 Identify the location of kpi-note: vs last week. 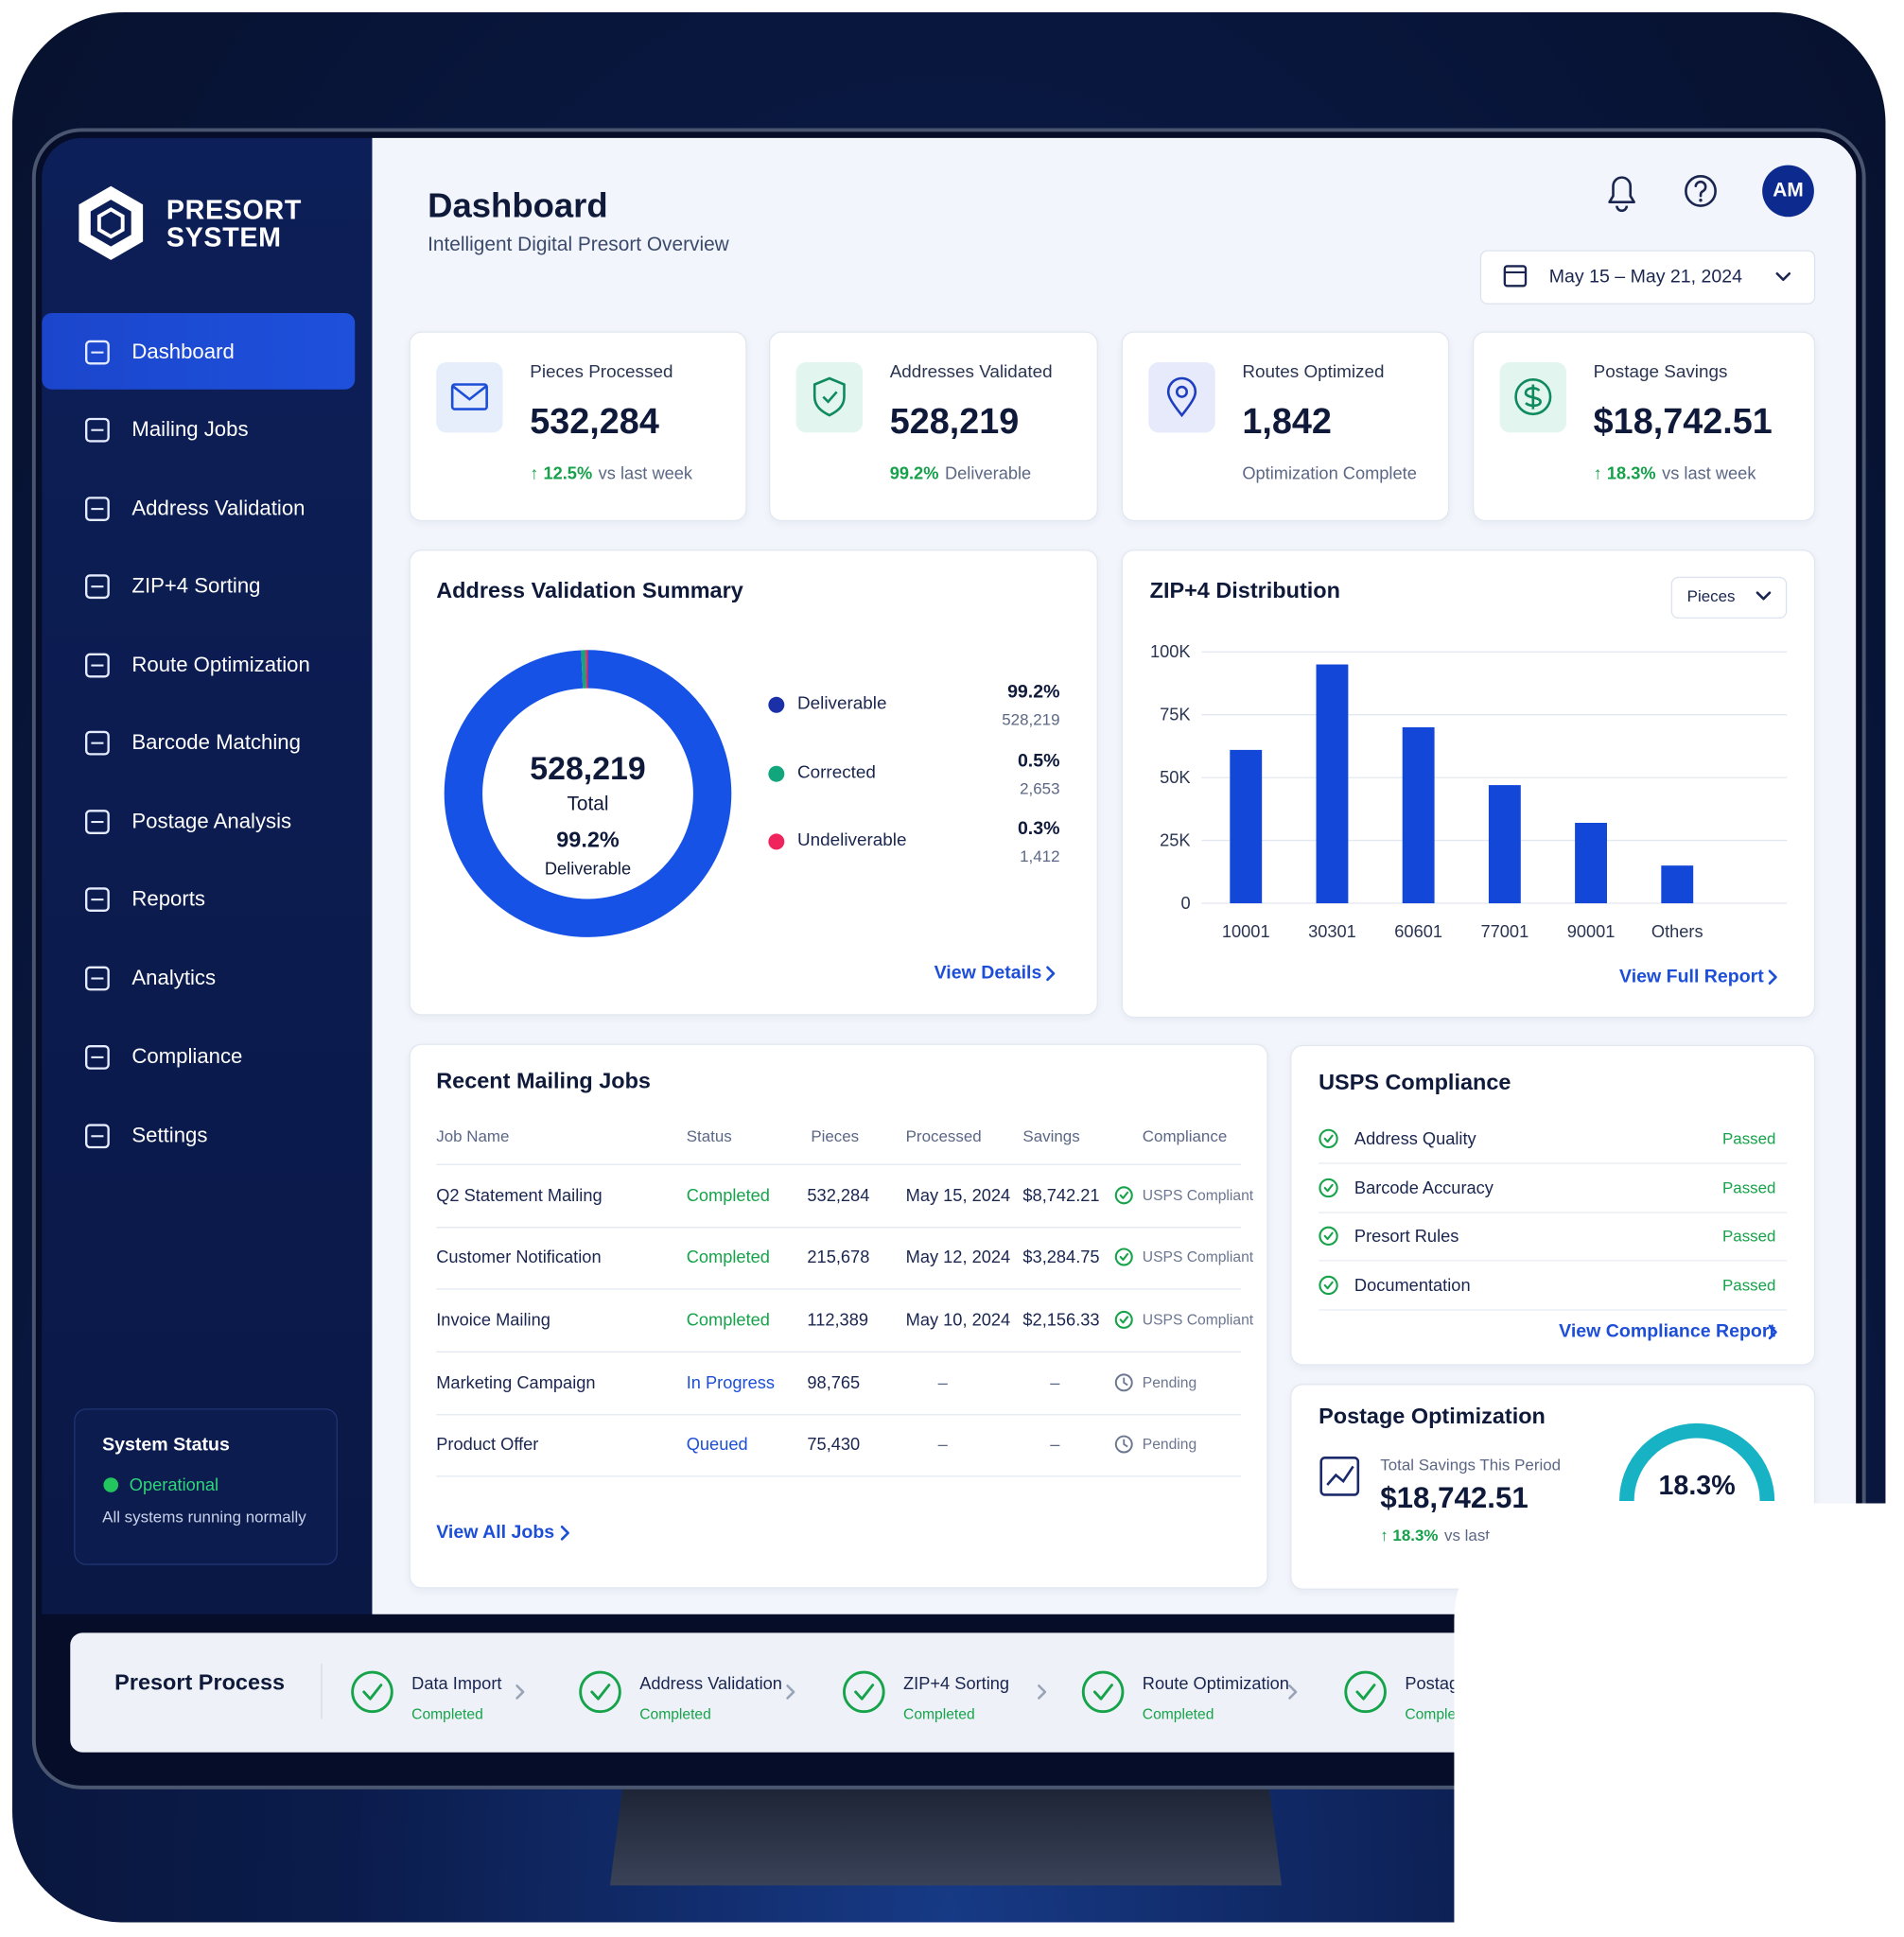
(646, 473).